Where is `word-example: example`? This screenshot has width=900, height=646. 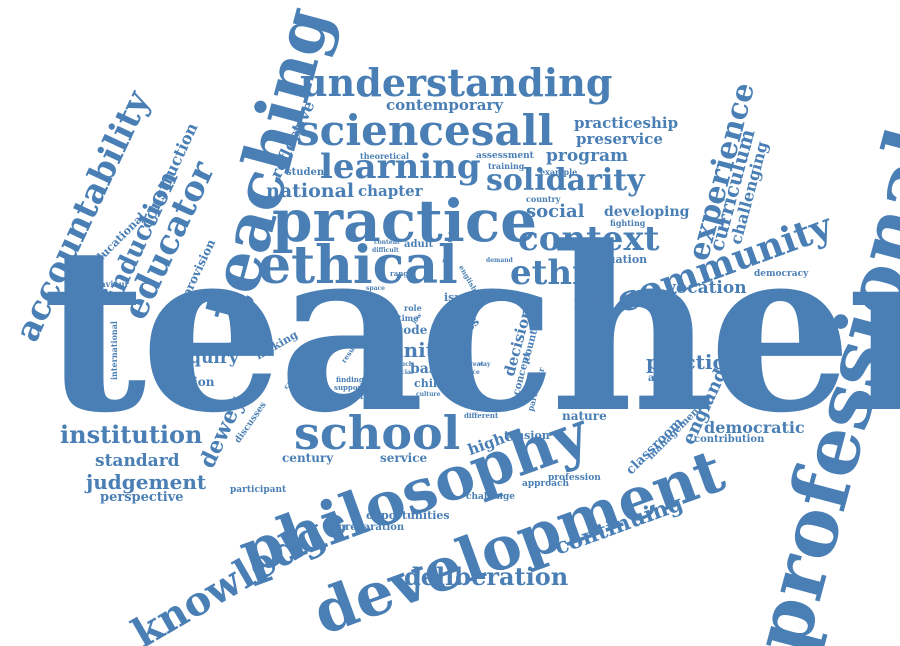 word-example: example is located at coordinates (559, 172).